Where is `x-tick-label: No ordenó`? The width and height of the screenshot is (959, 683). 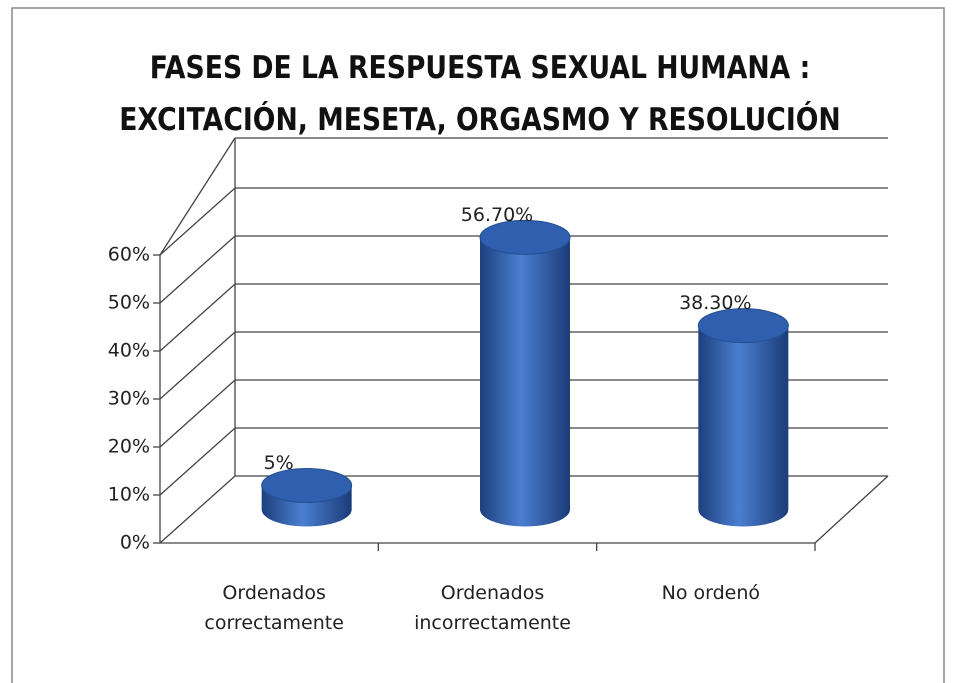
x-tick-label: No ordenó is located at coordinates (711, 593).